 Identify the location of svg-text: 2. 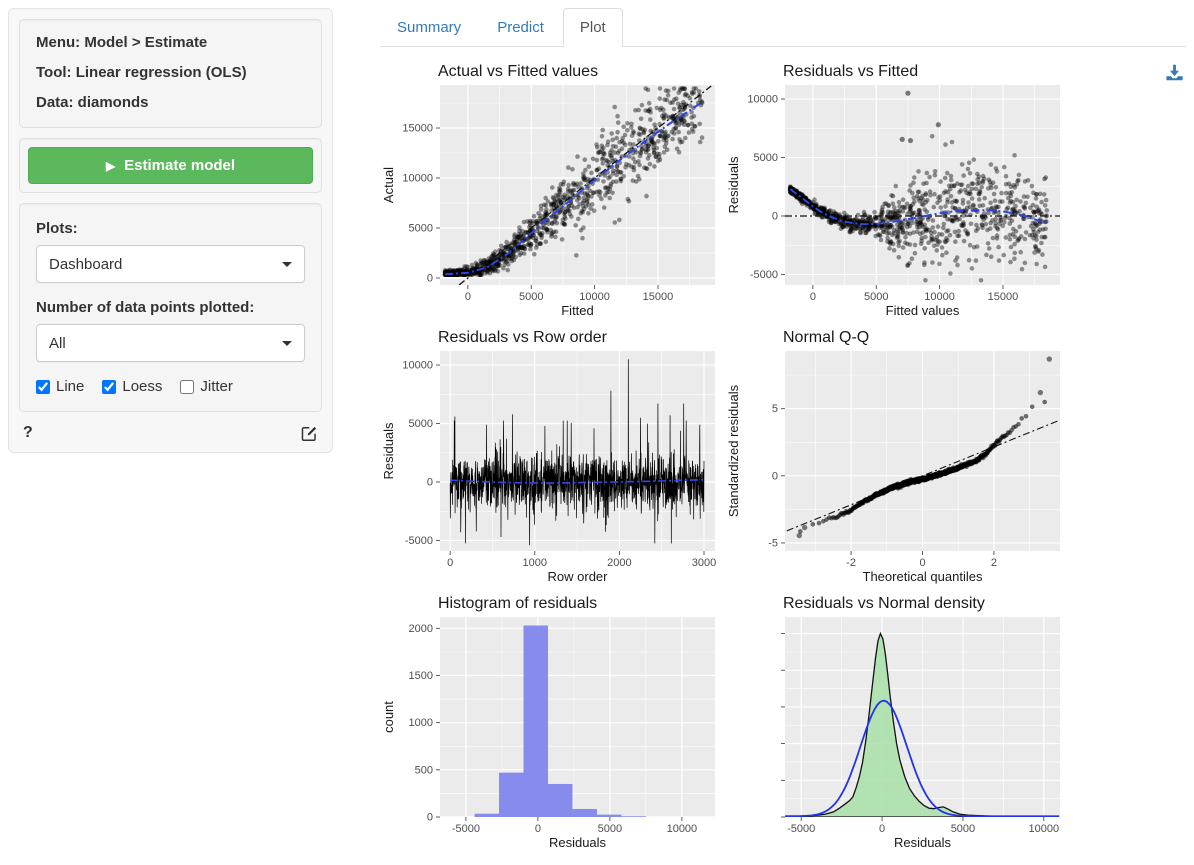
(994, 563).